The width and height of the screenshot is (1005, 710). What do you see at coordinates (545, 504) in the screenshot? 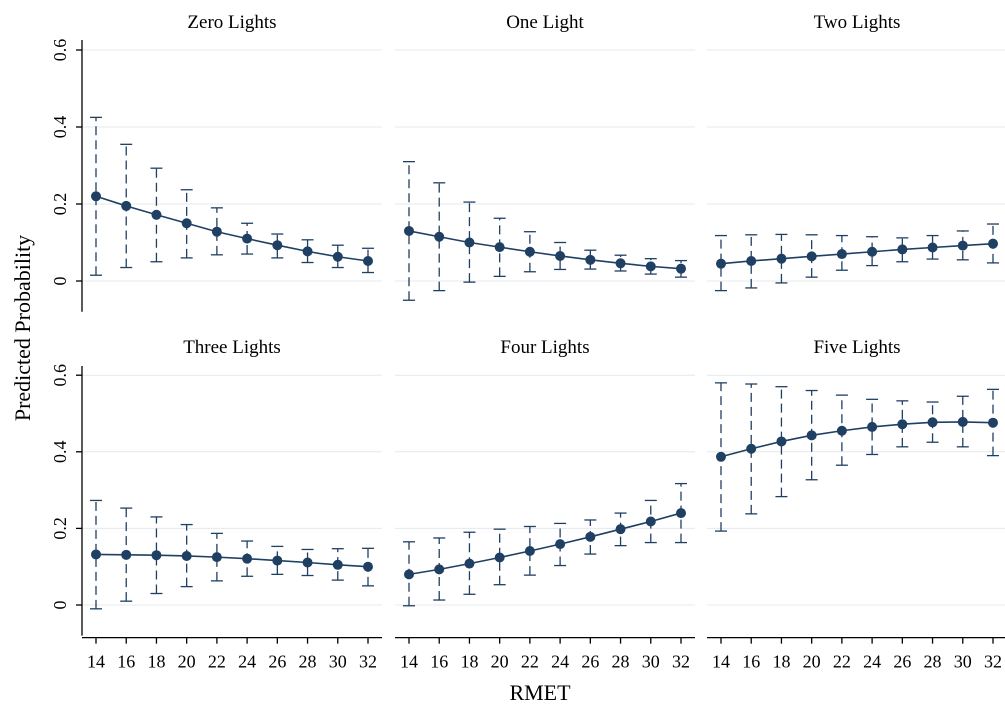
I see `panel-four-lights: Four Lights 14 16 18 20 22 24 26 28 30 32` at bounding box center [545, 504].